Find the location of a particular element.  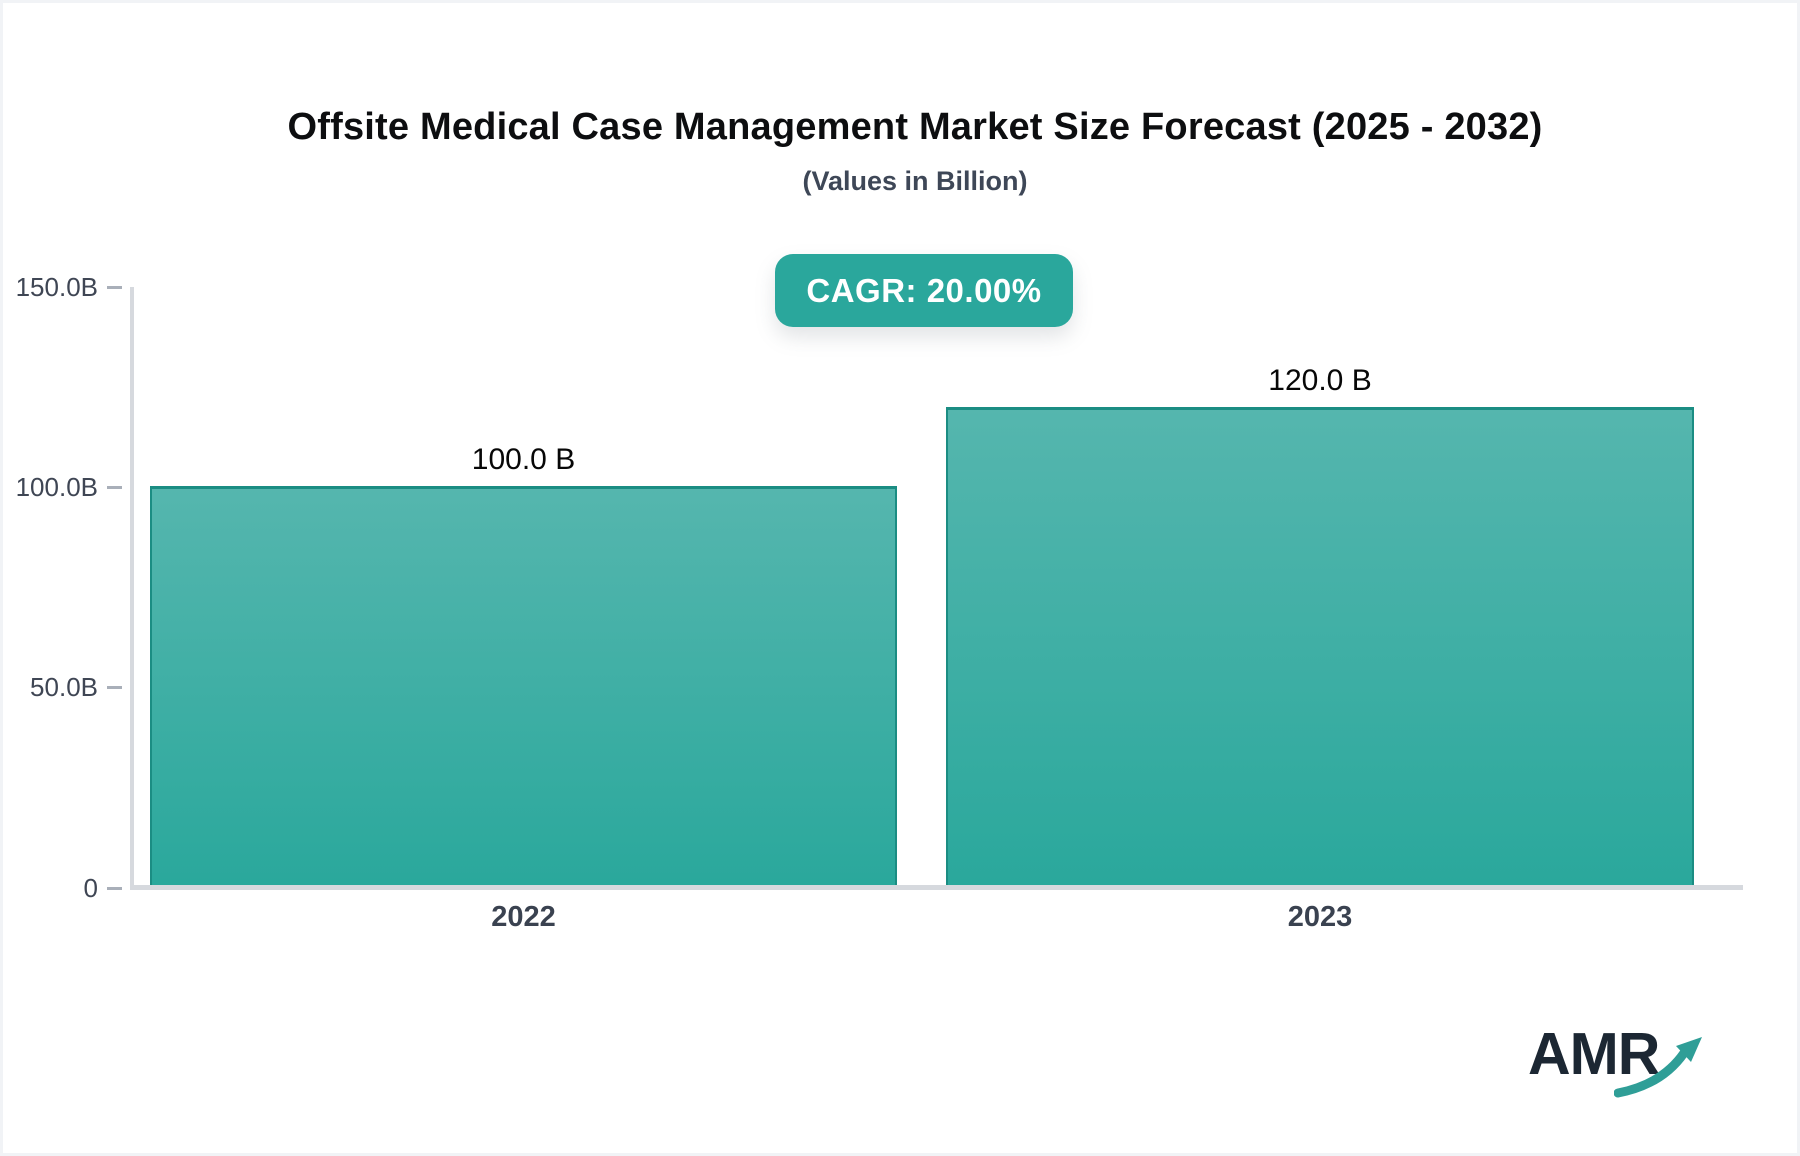

growth-arrow-icon is located at coordinates (1658, 1067).